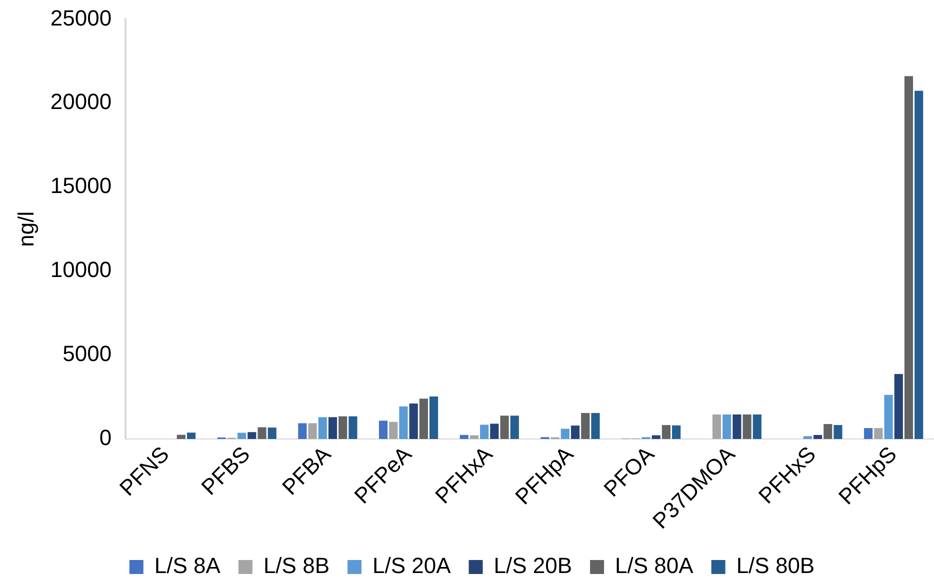 The width and height of the screenshot is (934, 588). What do you see at coordinates (296, 565) in the screenshot?
I see `legend-label: L/S 8B` at bounding box center [296, 565].